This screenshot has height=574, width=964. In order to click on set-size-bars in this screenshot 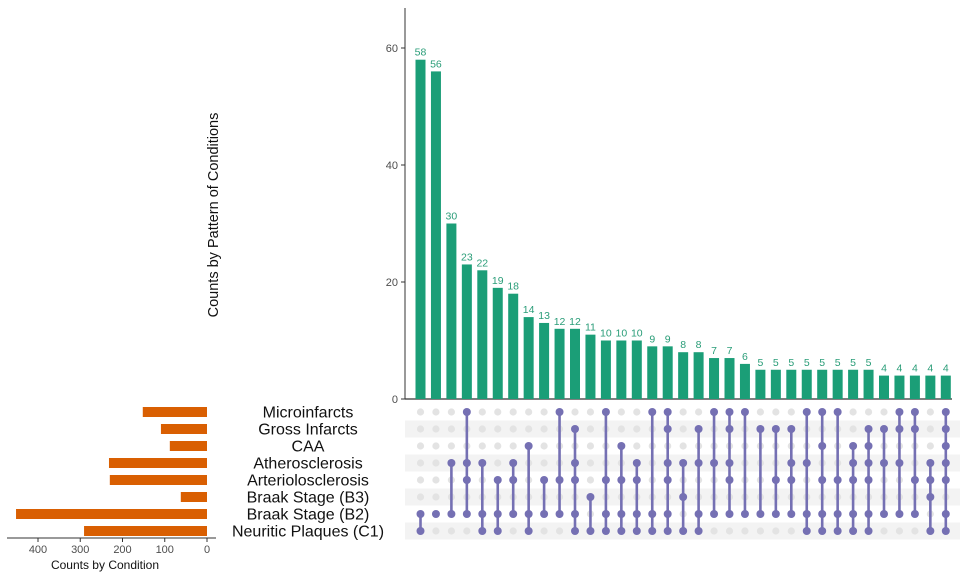, I will do `click(112, 471)`.